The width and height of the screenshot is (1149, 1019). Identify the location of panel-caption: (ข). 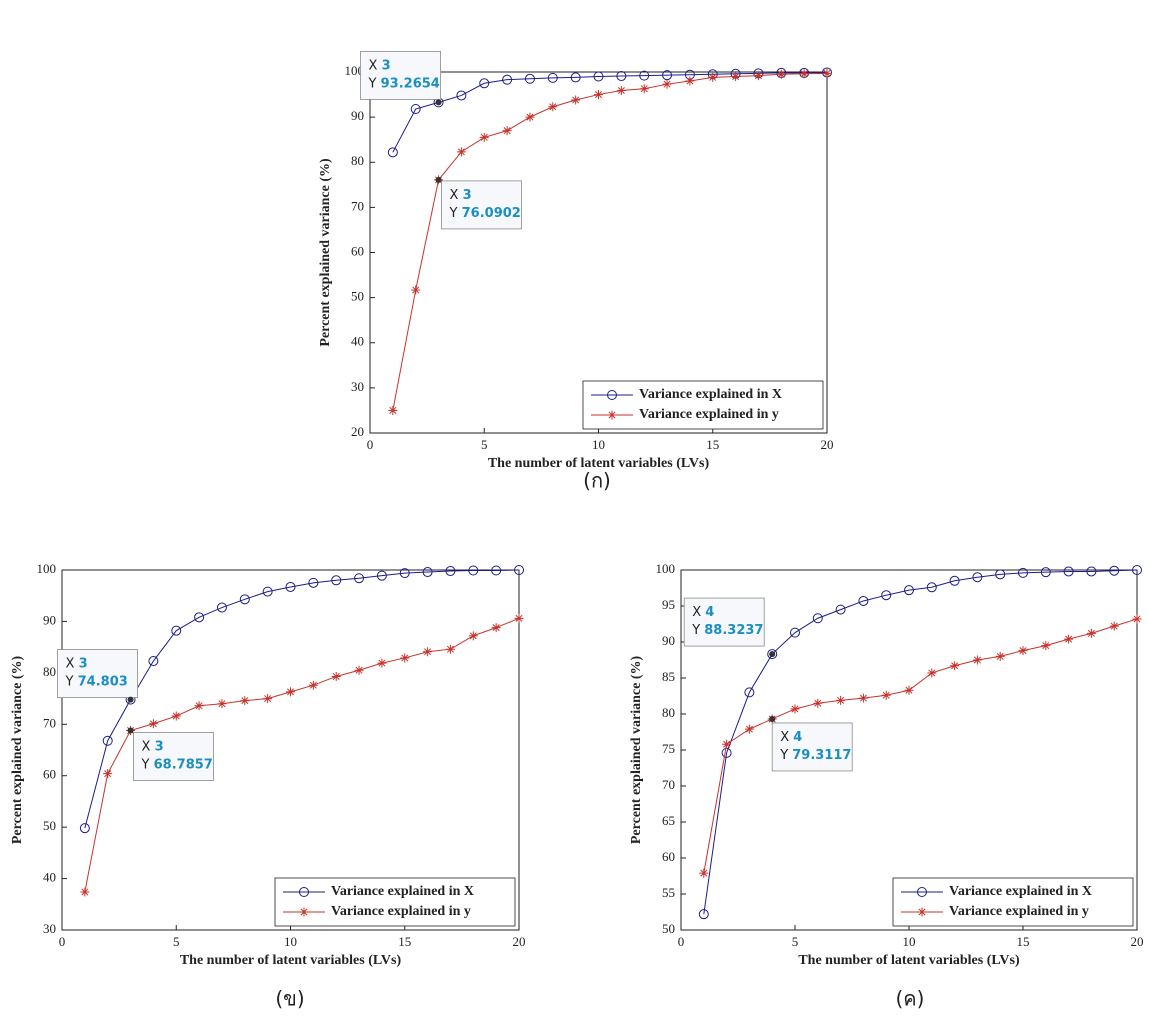
(289, 999).